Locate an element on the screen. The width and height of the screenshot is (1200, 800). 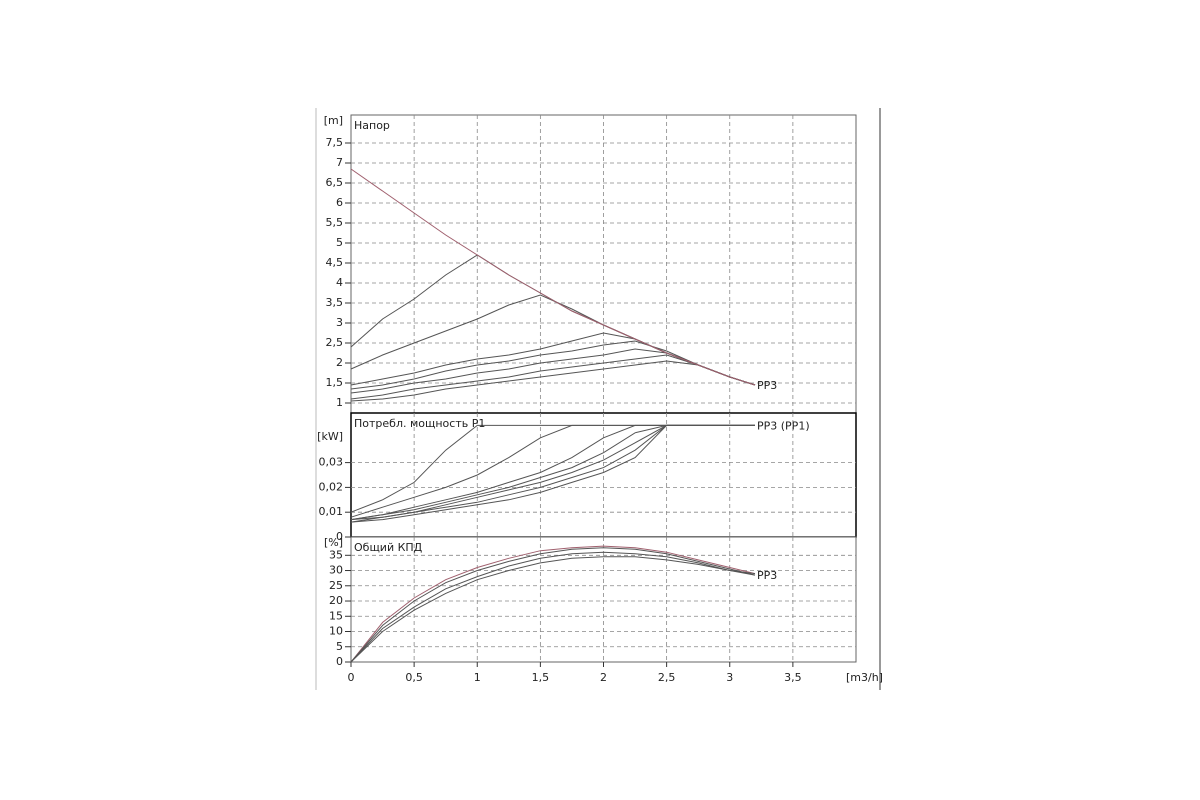
y-axis-label: [m] is located at coordinates (333, 120).